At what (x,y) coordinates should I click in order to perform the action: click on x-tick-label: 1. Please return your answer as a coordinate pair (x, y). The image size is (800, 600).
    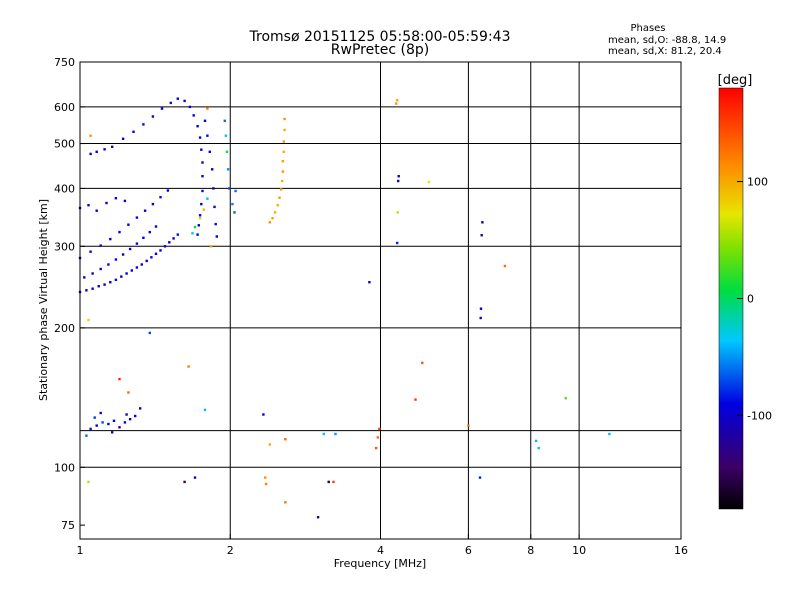
    Looking at the image, I should click on (80, 550).